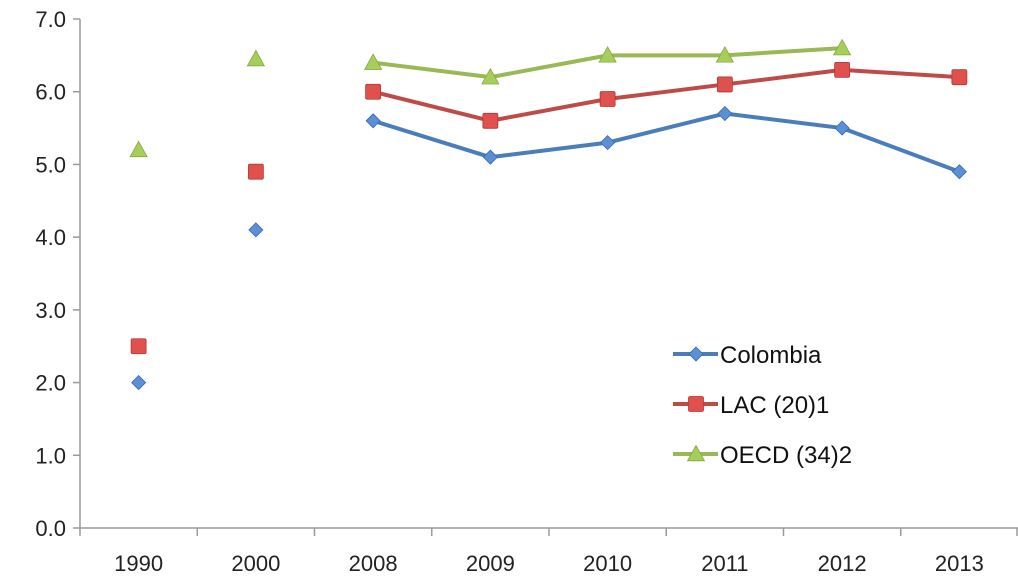  Describe the element at coordinates (607, 563) in the screenshot. I see `x-tick-label: 2010` at that location.